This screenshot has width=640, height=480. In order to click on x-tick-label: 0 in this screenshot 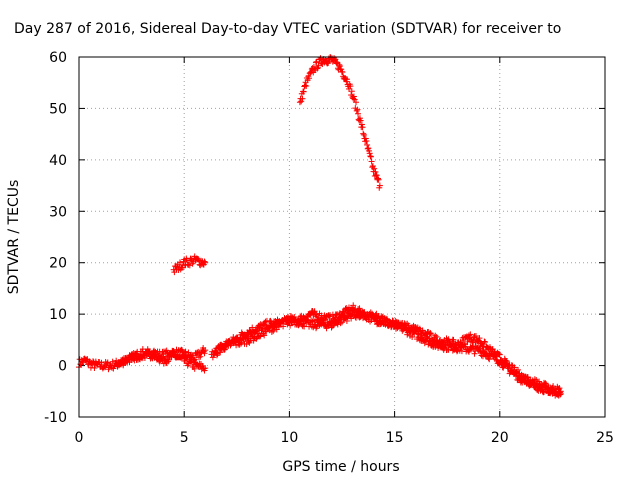, I will do `click(79, 438)`.